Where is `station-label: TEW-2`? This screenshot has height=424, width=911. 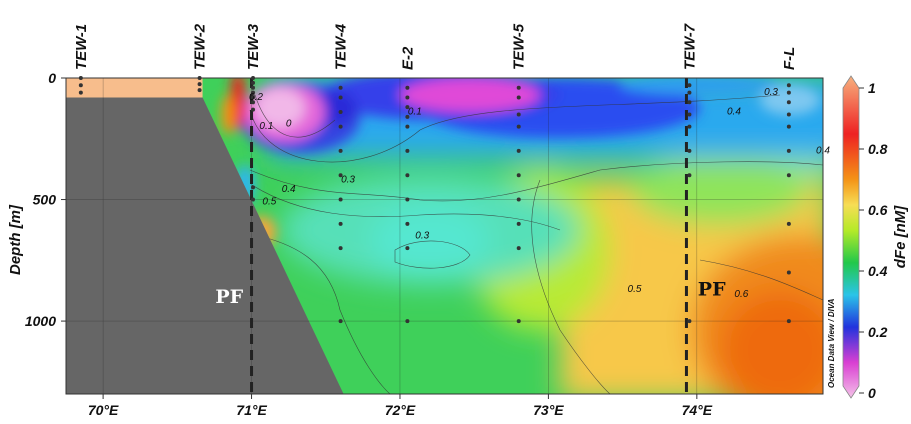
station-label: TEW-2 is located at coordinates (200, 46).